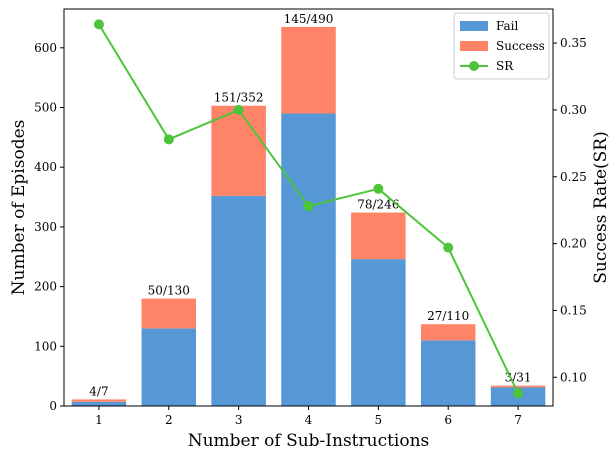 The width and height of the screenshot is (615, 451). Describe the element at coordinates (518, 420) in the screenshot. I see `x-tick-label-7: 7` at that location.